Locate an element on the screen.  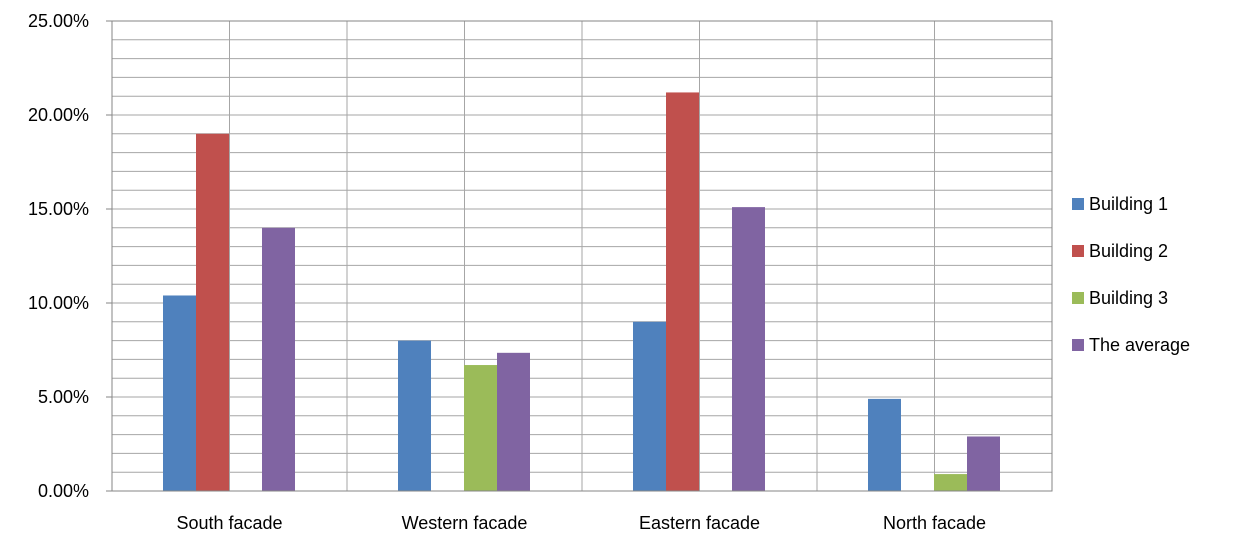
y-tick-label: 20.00% is located at coordinates (58, 115).